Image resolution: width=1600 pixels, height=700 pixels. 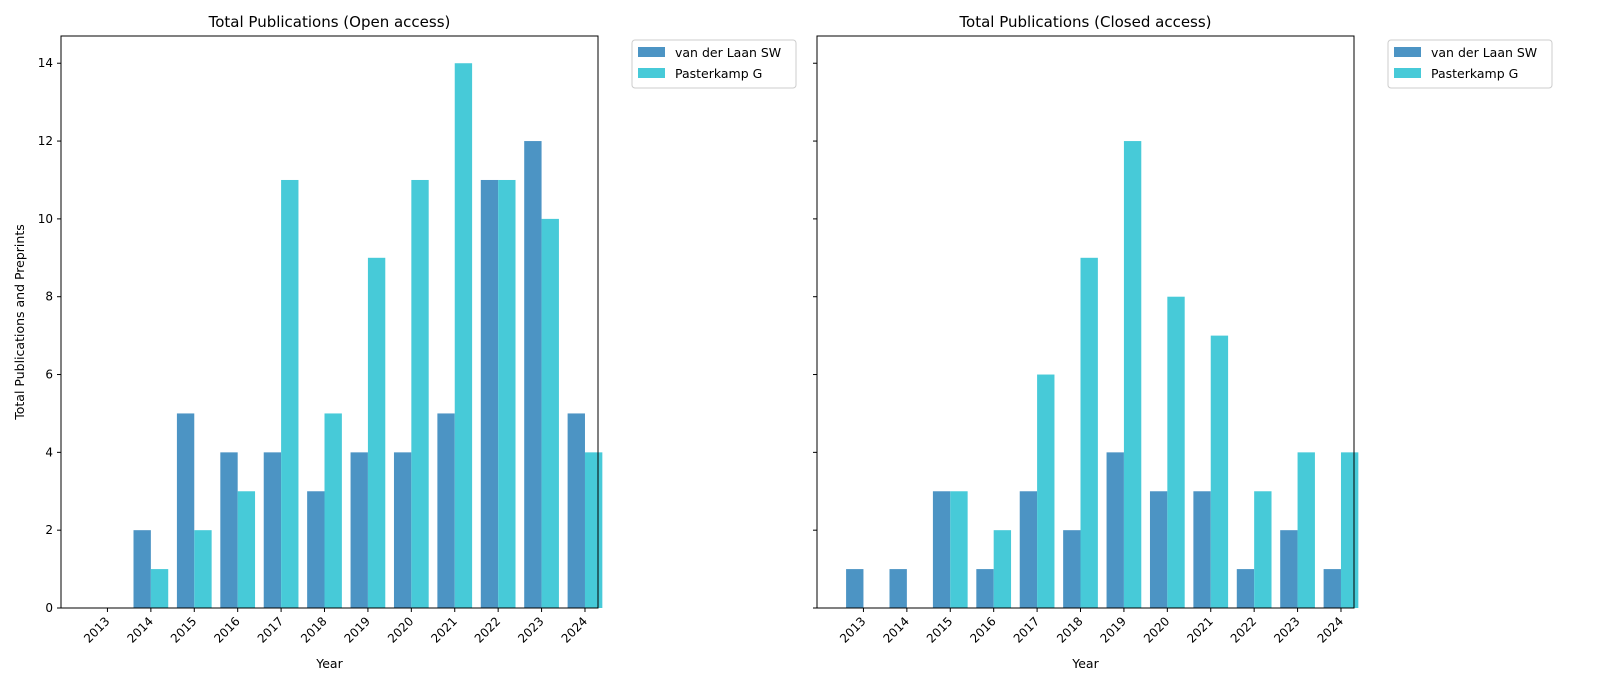 What do you see at coordinates (49, 375) in the screenshot?
I see `y-tick-label: 6` at bounding box center [49, 375].